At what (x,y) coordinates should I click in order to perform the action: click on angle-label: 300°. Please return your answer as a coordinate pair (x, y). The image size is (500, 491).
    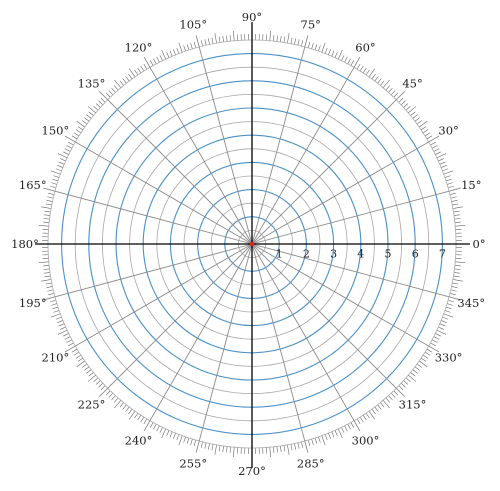
    Looking at the image, I should click on (366, 441).